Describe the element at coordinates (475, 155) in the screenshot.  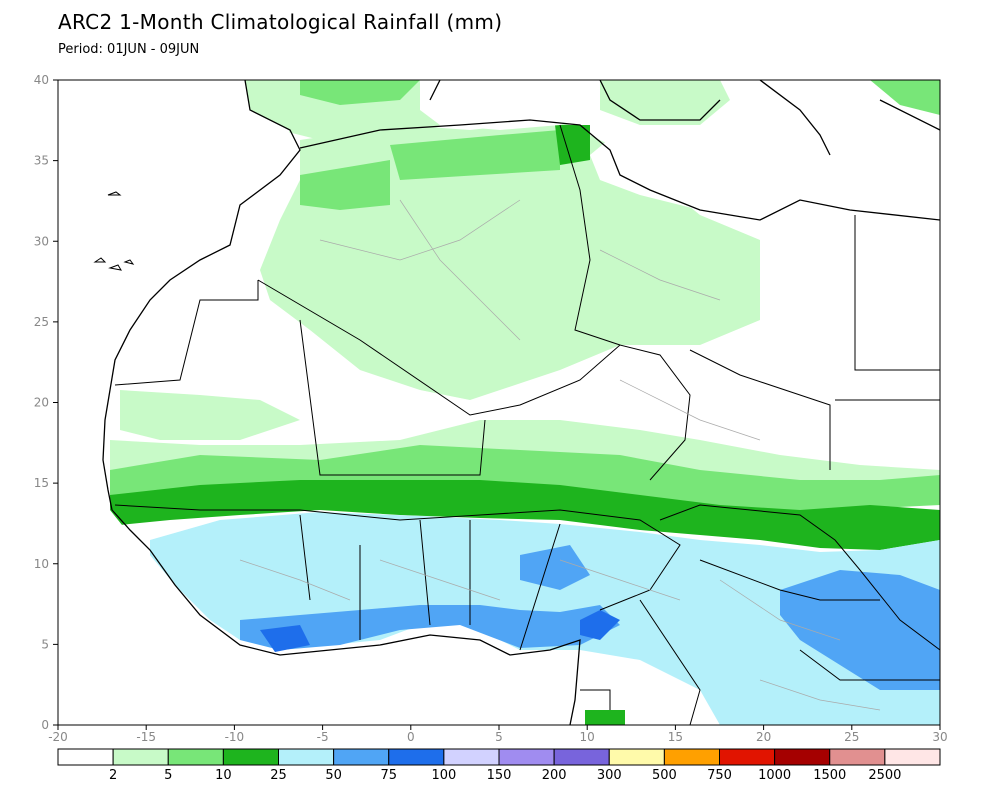
I see `rain-zone-5-10-algeria` at that location.